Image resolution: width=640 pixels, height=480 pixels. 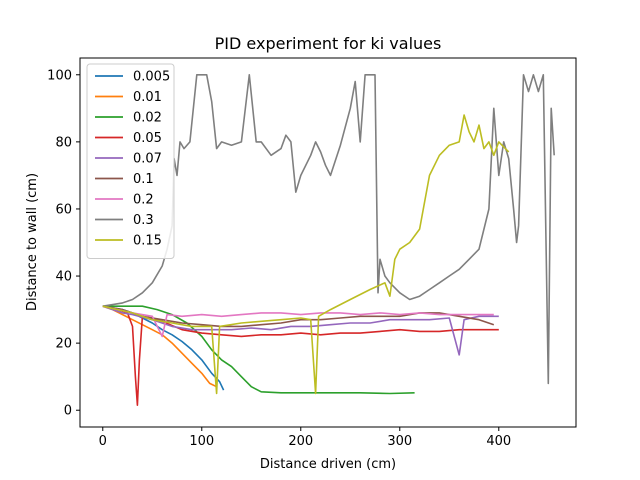 What do you see at coordinates (298, 316) in the screenshot?
I see `series-line-0.1` at bounding box center [298, 316].